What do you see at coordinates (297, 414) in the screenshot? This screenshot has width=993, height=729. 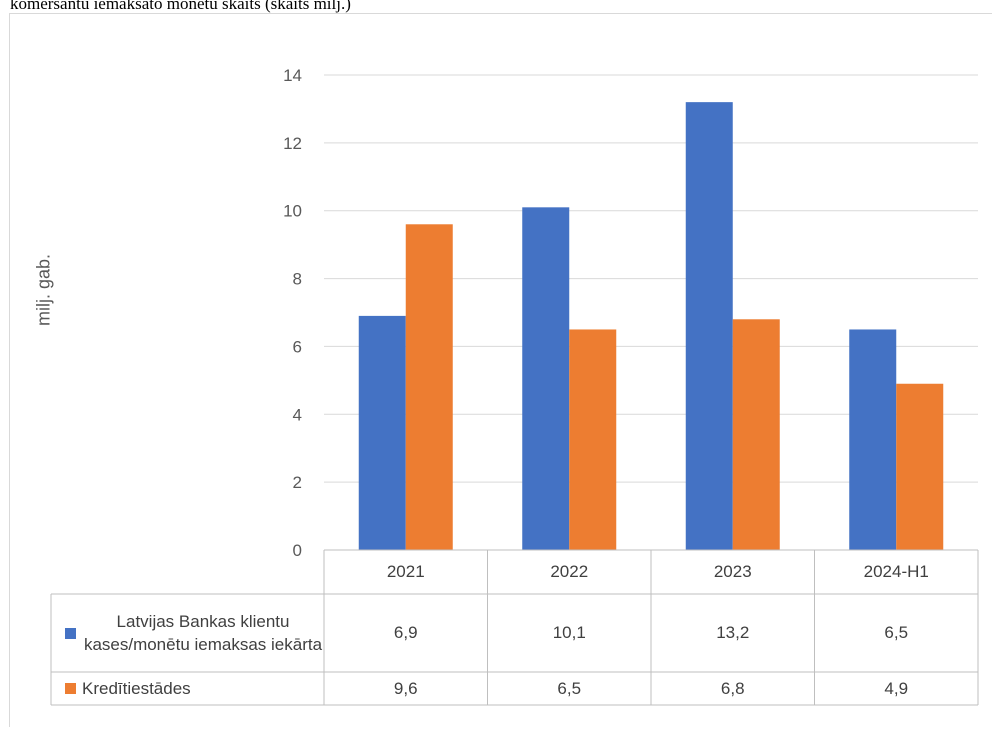 I see `y-tick-label: 4` at bounding box center [297, 414].